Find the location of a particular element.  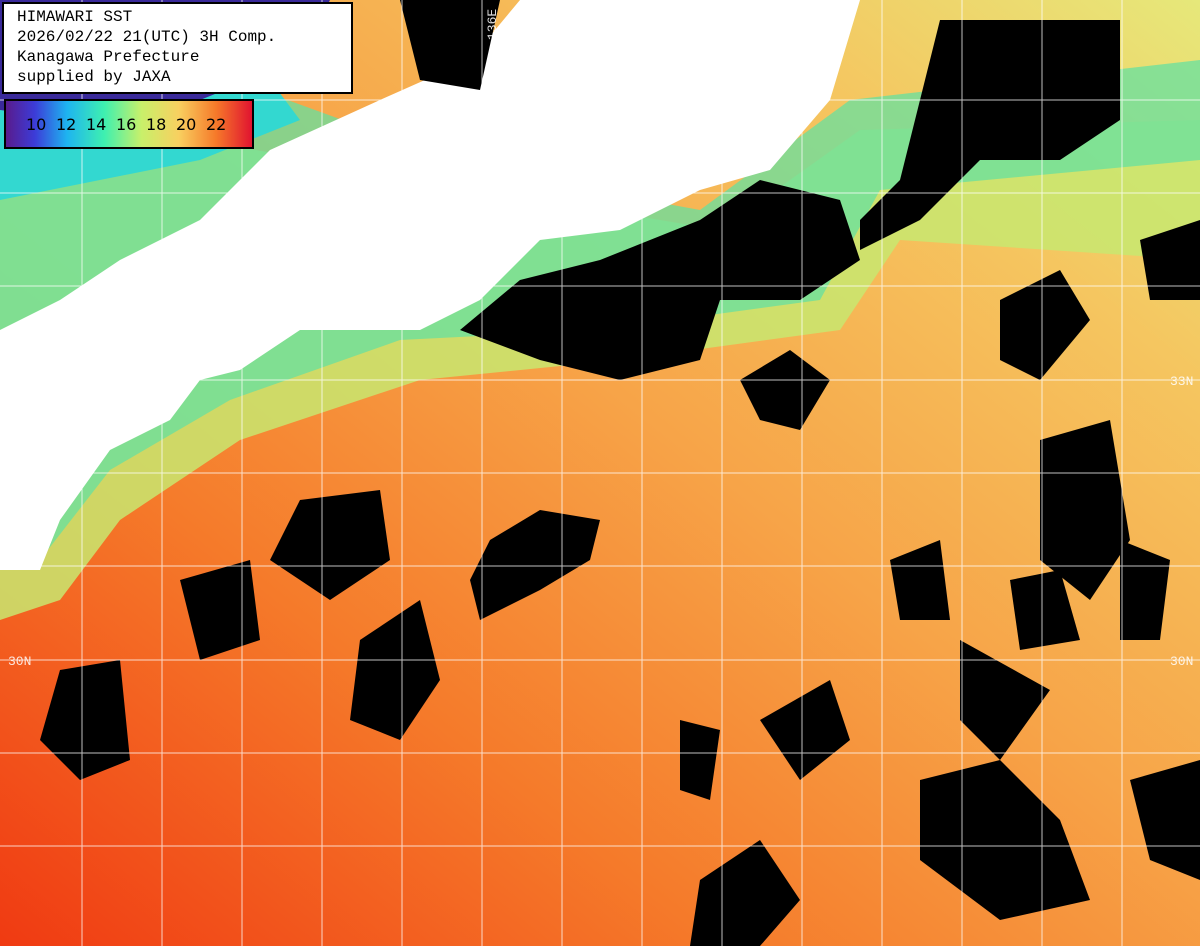

colorbar-label: 14 is located at coordinates (96, 124).